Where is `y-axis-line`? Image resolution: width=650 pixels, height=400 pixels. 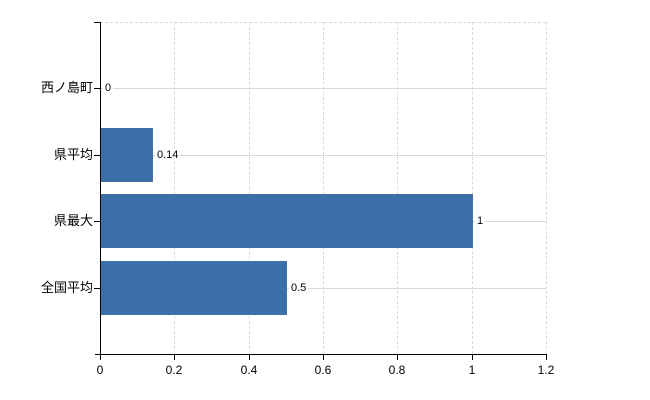 y-axis-line is located at coordinates (100, 188).